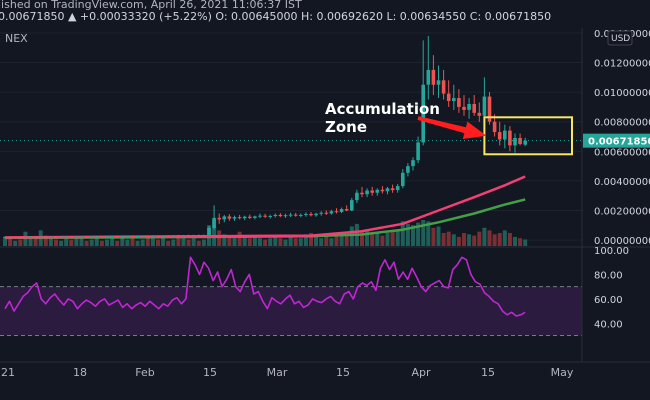 This screenshot has height=400, width=650. I want to click on time-tick-label: 21, so click(8, 372).